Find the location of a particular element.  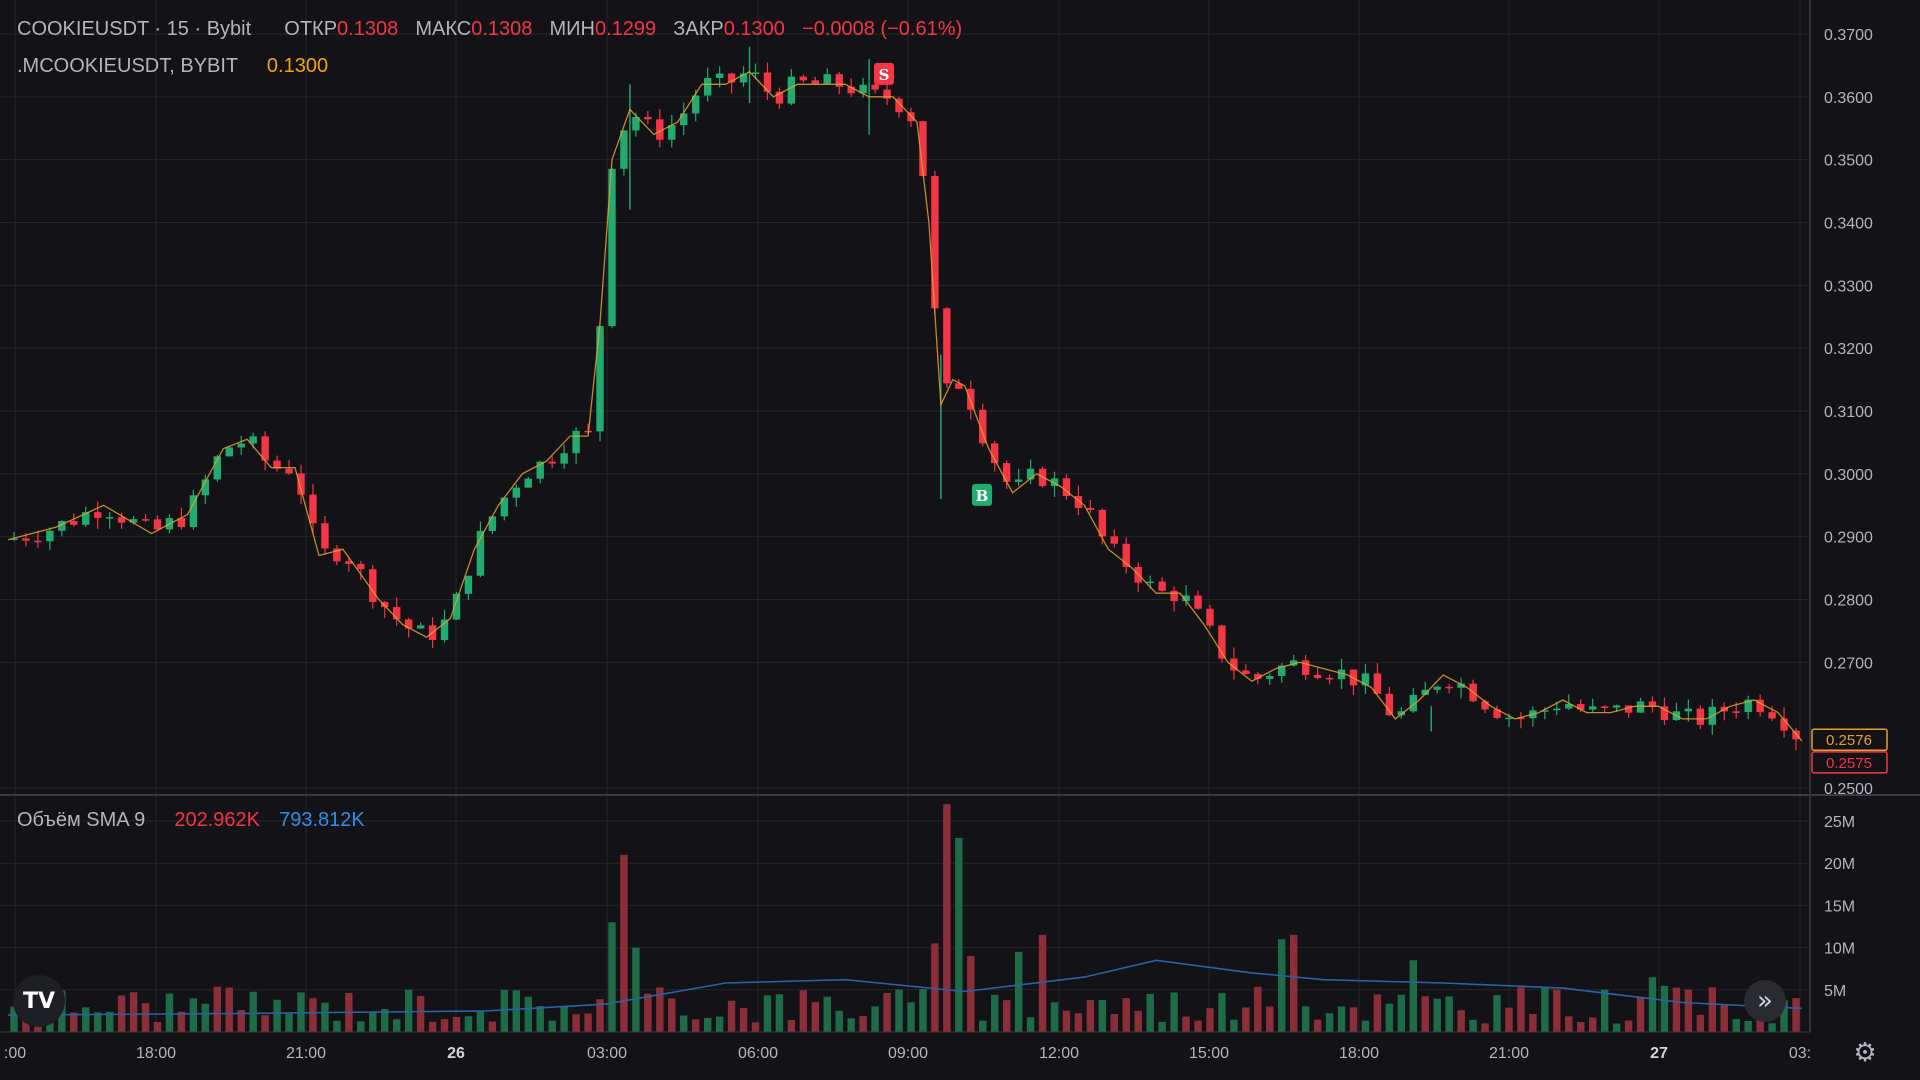

volume-tick-label: 25M is located at coordinates (1839, 822).